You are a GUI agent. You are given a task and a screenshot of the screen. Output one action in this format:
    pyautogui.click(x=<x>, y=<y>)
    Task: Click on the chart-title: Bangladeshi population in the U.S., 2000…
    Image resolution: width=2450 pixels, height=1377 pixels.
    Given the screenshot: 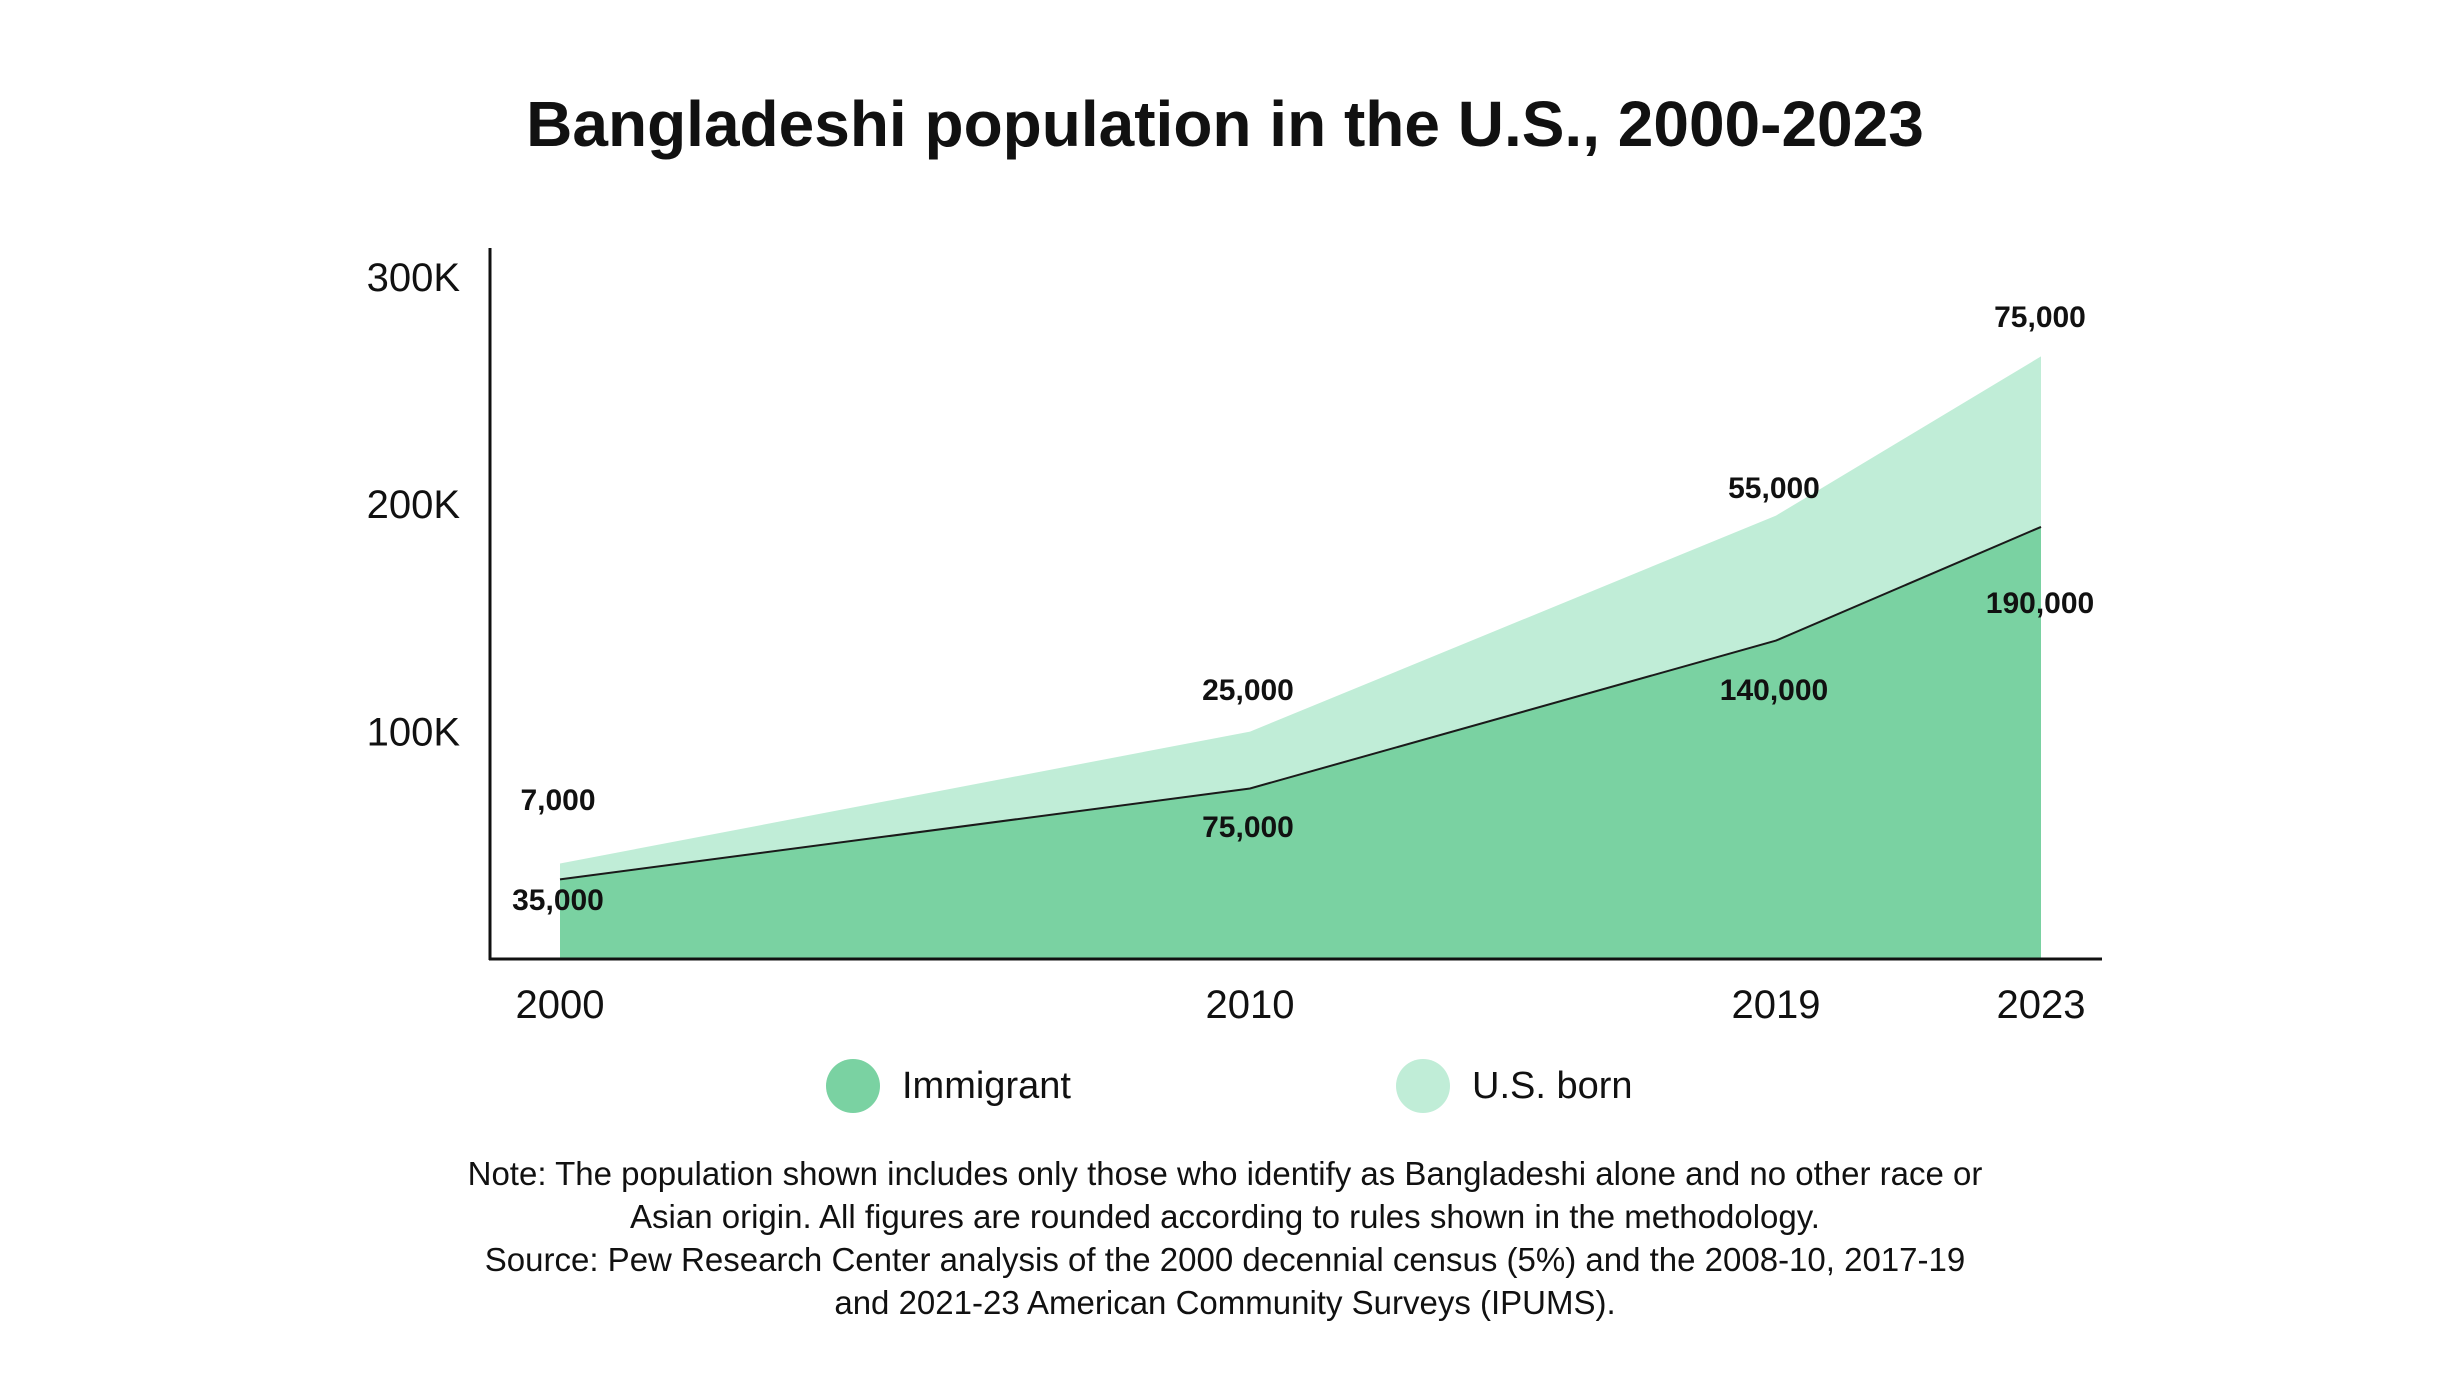 What is the action you would take?
    pyautogui.click(x=1225, y=124)
    